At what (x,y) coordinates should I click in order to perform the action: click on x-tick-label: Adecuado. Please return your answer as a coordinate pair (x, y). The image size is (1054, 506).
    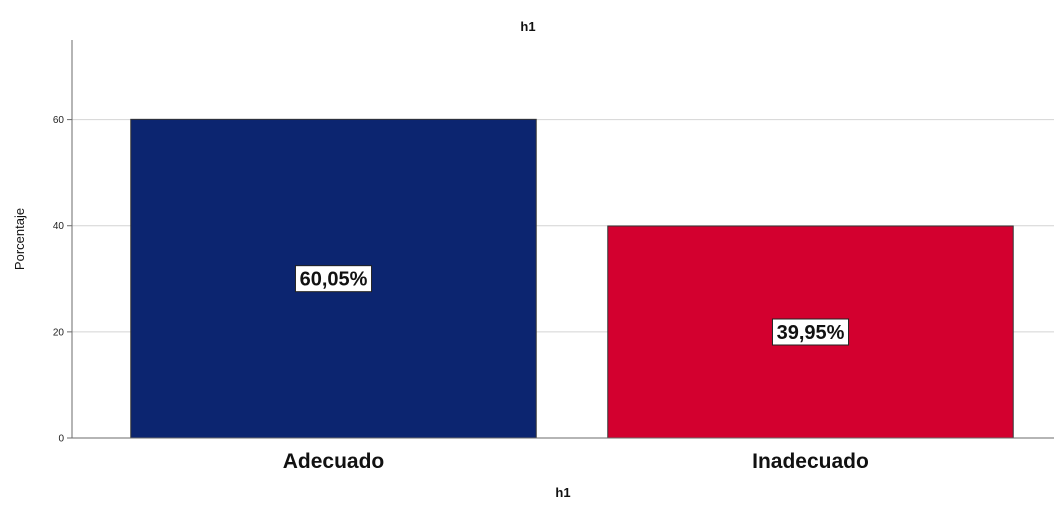
    Looking at the image, I should click on (334, 461).